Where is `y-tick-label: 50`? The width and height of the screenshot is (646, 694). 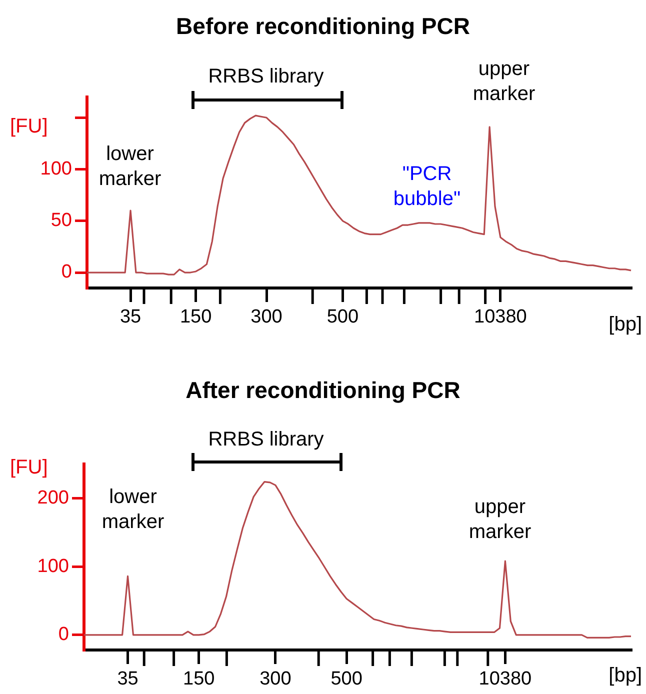 y-tick-label: 50 is located at coordinates (61, 221).